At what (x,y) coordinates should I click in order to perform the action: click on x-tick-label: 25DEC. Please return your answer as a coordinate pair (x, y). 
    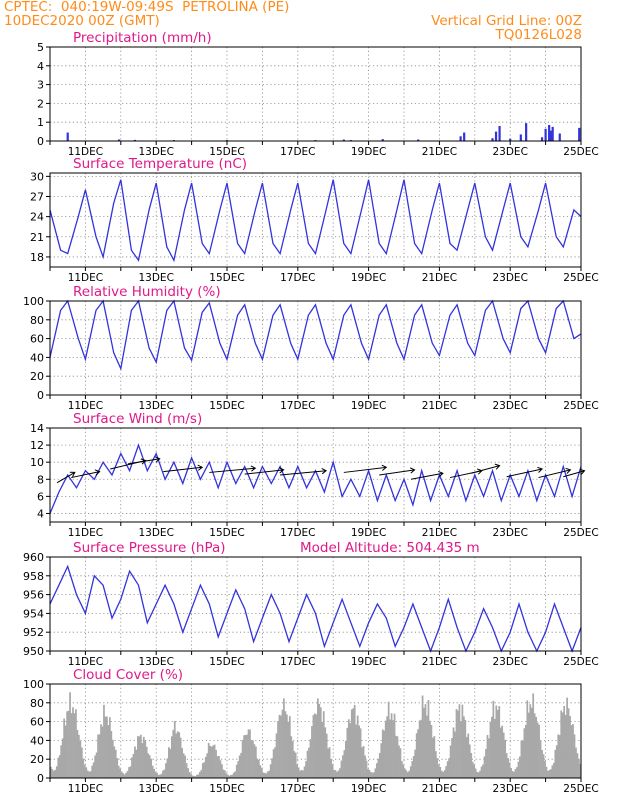
    Looking at the image, I should click on (580, 152).